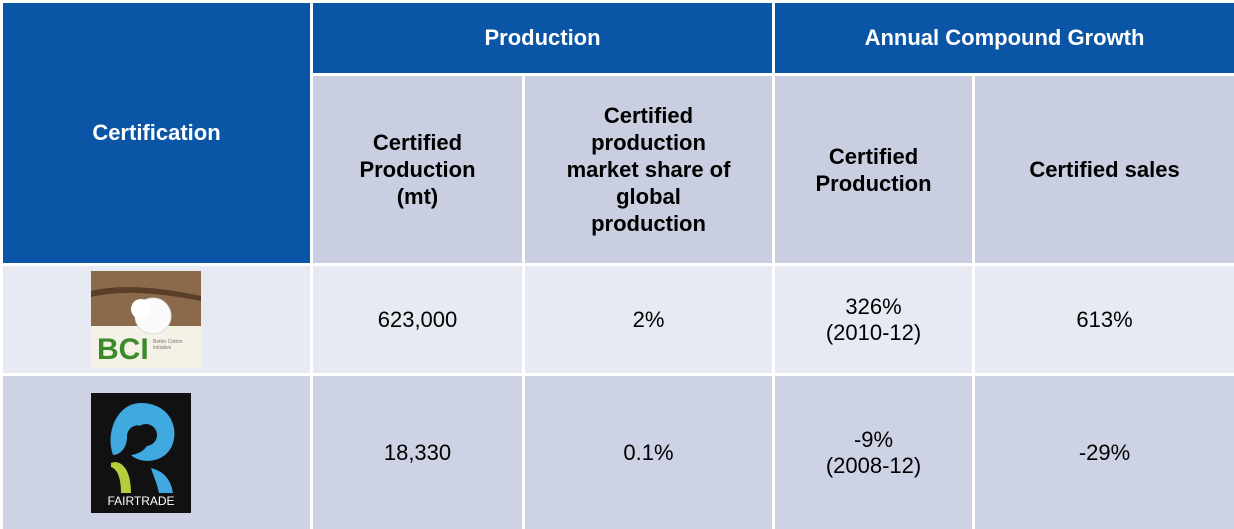 The height and width of the screenshot is (529, 1234). Describe the element at coordinates (874, 169) in the screenshot. I see `column-header: Certified Production` at that location.